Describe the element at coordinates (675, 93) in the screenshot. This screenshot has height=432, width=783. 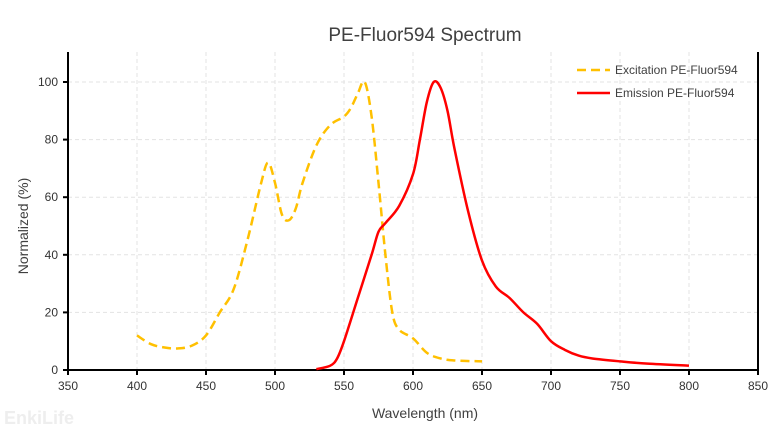
I see `emission-legend-label: Emission PE-Fluor594` at that location.